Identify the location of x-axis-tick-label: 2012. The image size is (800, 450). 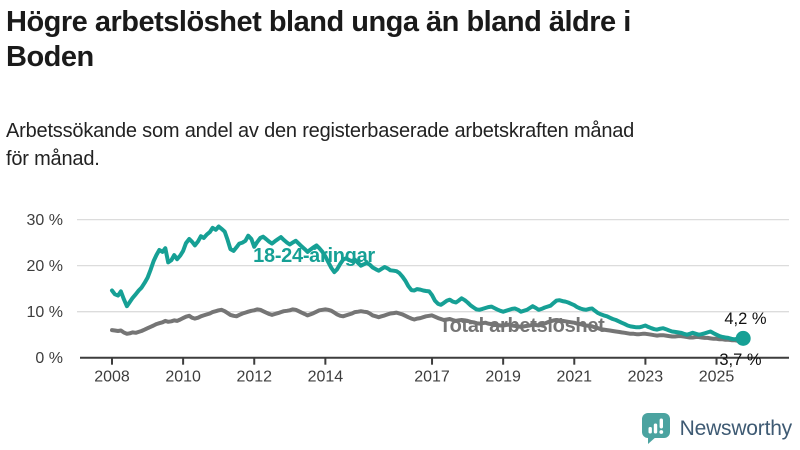
(254, 377).